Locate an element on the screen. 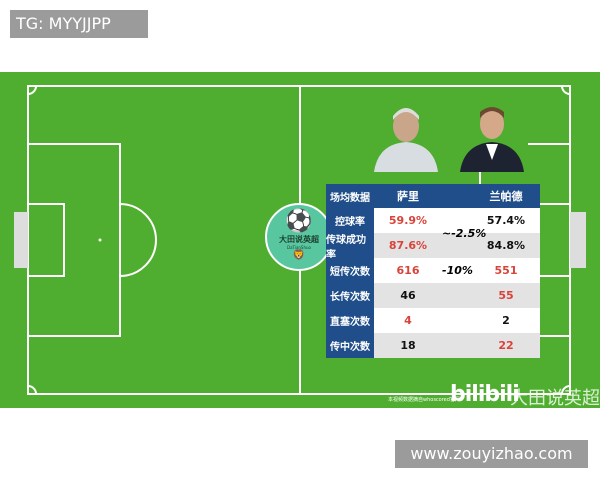  sarri-value: 18 is located at coordinates (408, 345).